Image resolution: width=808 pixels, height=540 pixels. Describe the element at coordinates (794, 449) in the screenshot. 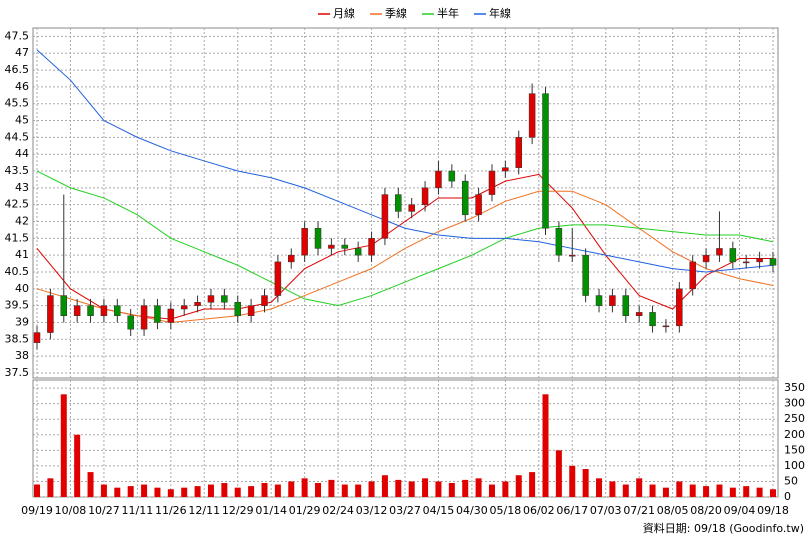

I see `y2-tick-label: 150` at that location.